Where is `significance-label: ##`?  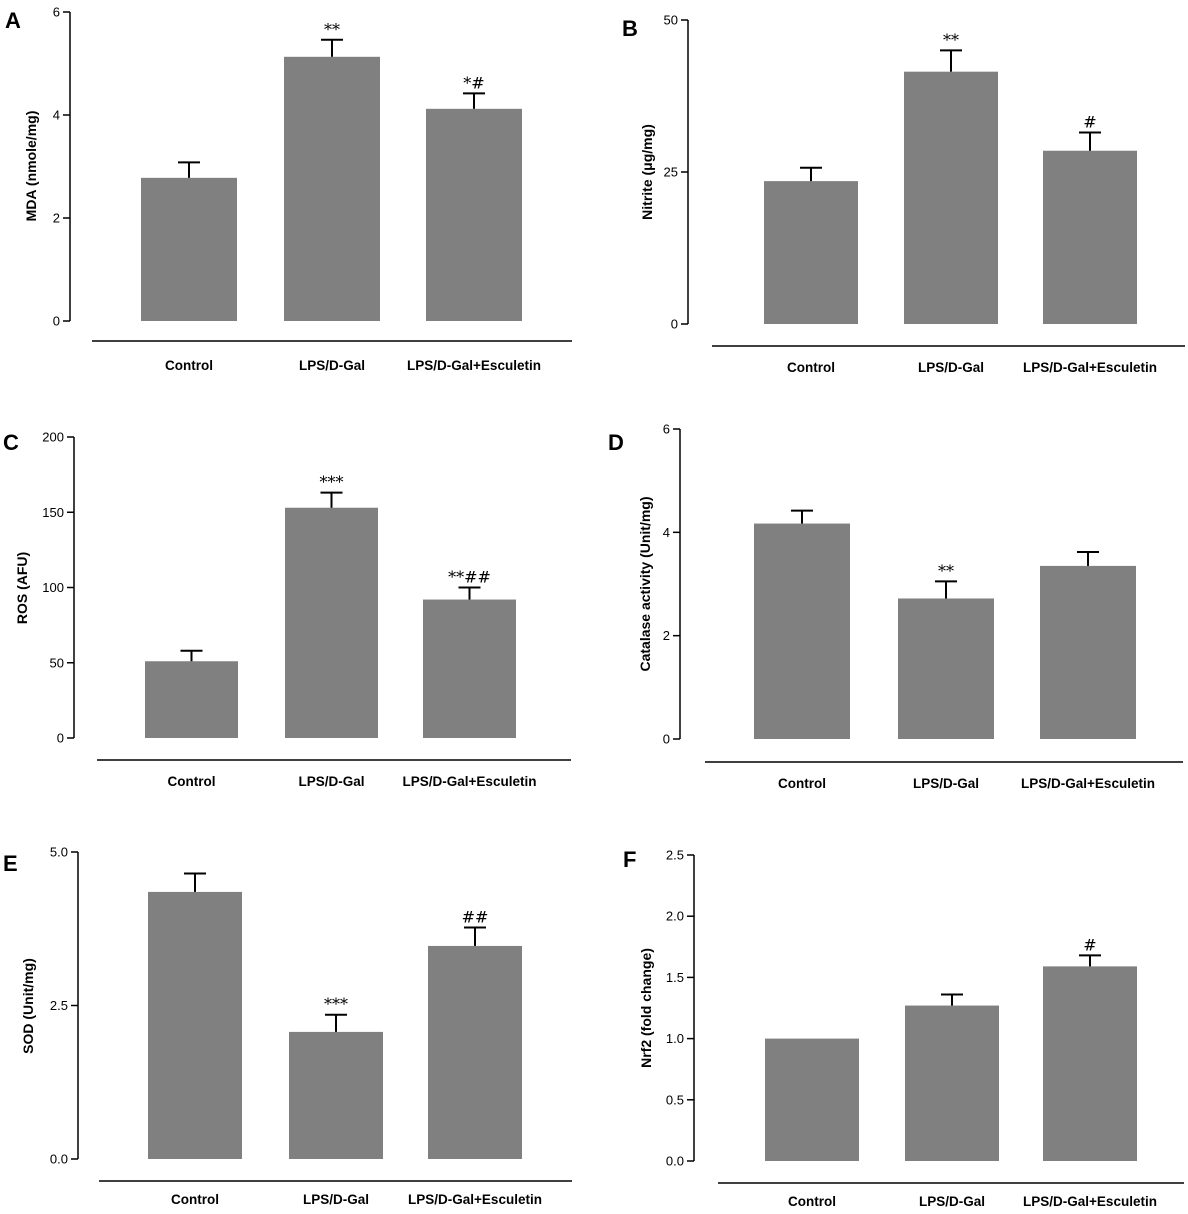 significance-label: ## is located at coordinates (475, 917).